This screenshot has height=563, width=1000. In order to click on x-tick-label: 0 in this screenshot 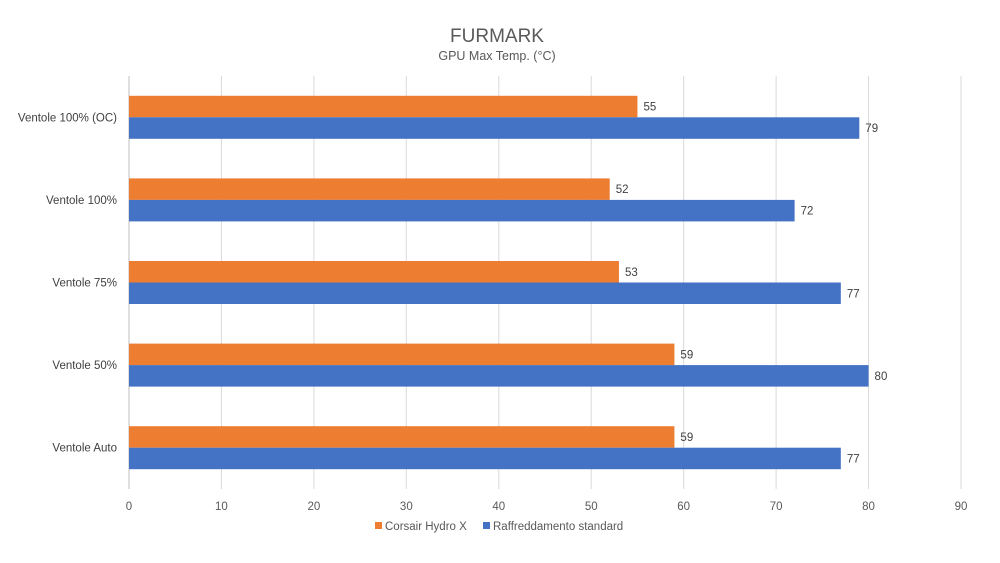, I will do `click(129, 507)`.